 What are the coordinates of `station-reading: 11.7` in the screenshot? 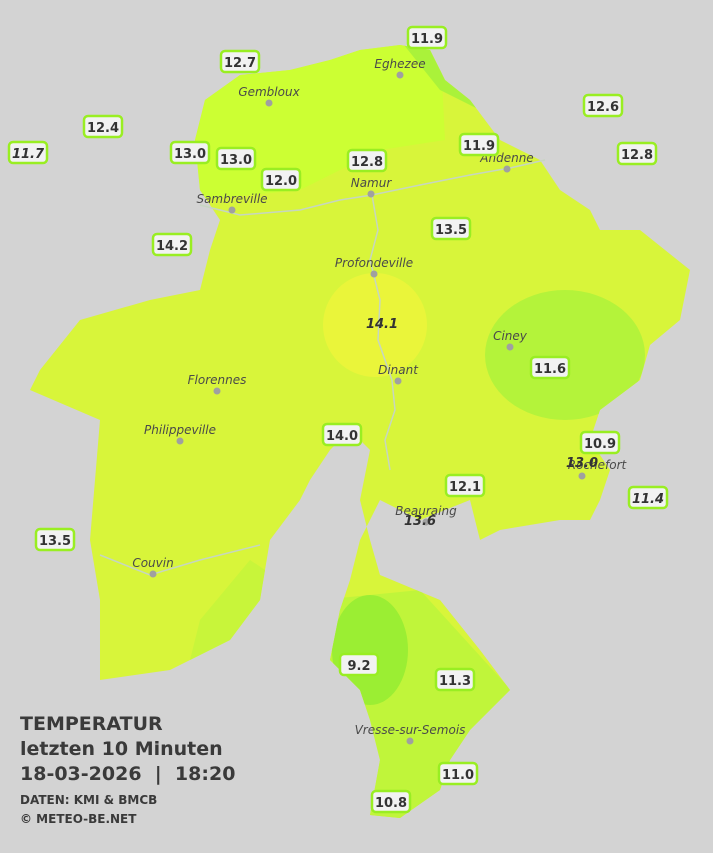 It's located at (28, 154).